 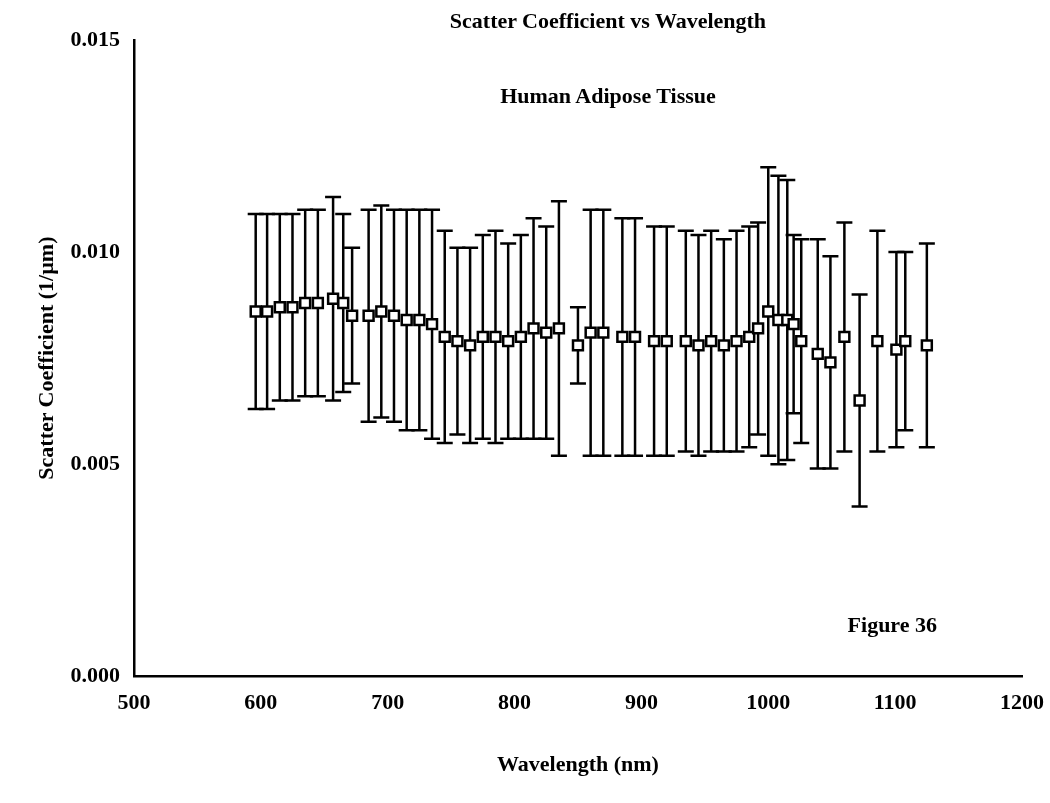 What do you see at coordinates (95, 250) in the screenshot?
I see `y-tick-label: 0.010` at bounding box center [95, 250].